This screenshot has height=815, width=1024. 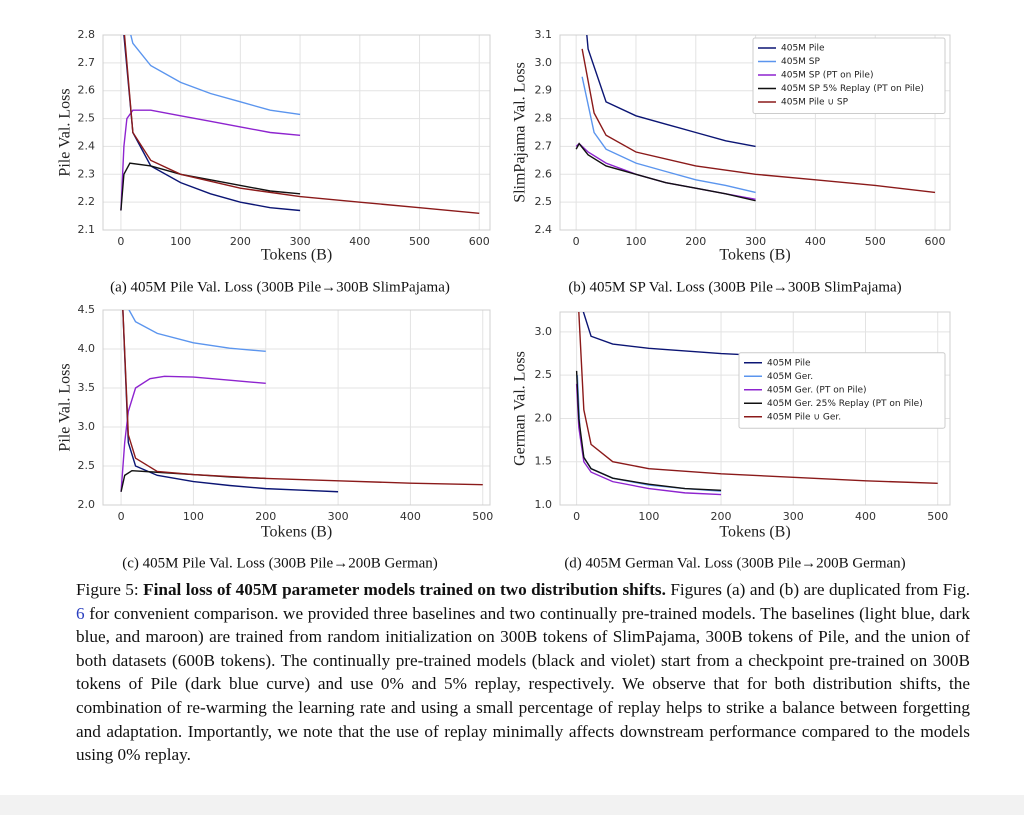 What do you see at coordinates (80, 613) in the screenshot?
I see `figure-ref: 6` at bounding box center [80, 613].